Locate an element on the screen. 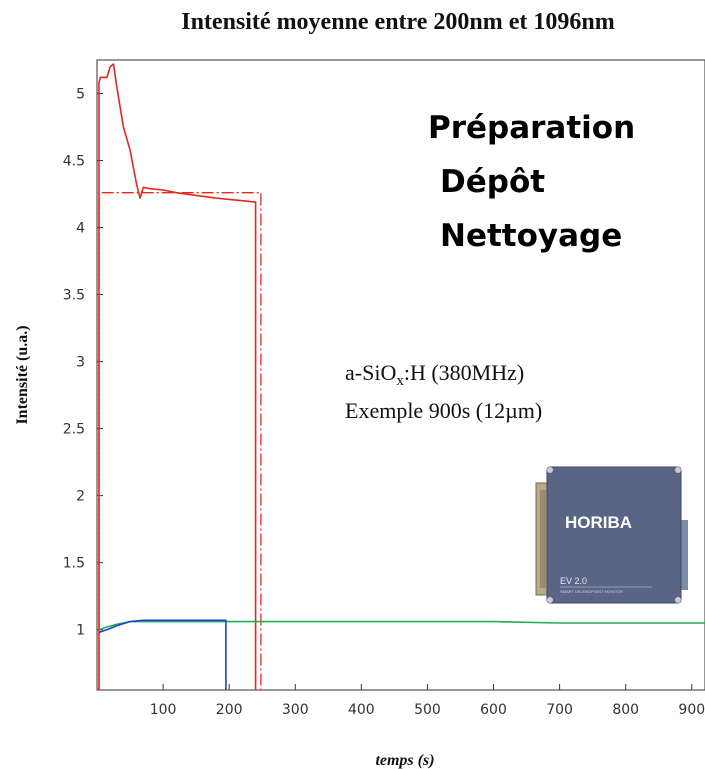 Image resolution: width=705 pixels, height=769 pixels. device-body is located at coordinates (614, 535).